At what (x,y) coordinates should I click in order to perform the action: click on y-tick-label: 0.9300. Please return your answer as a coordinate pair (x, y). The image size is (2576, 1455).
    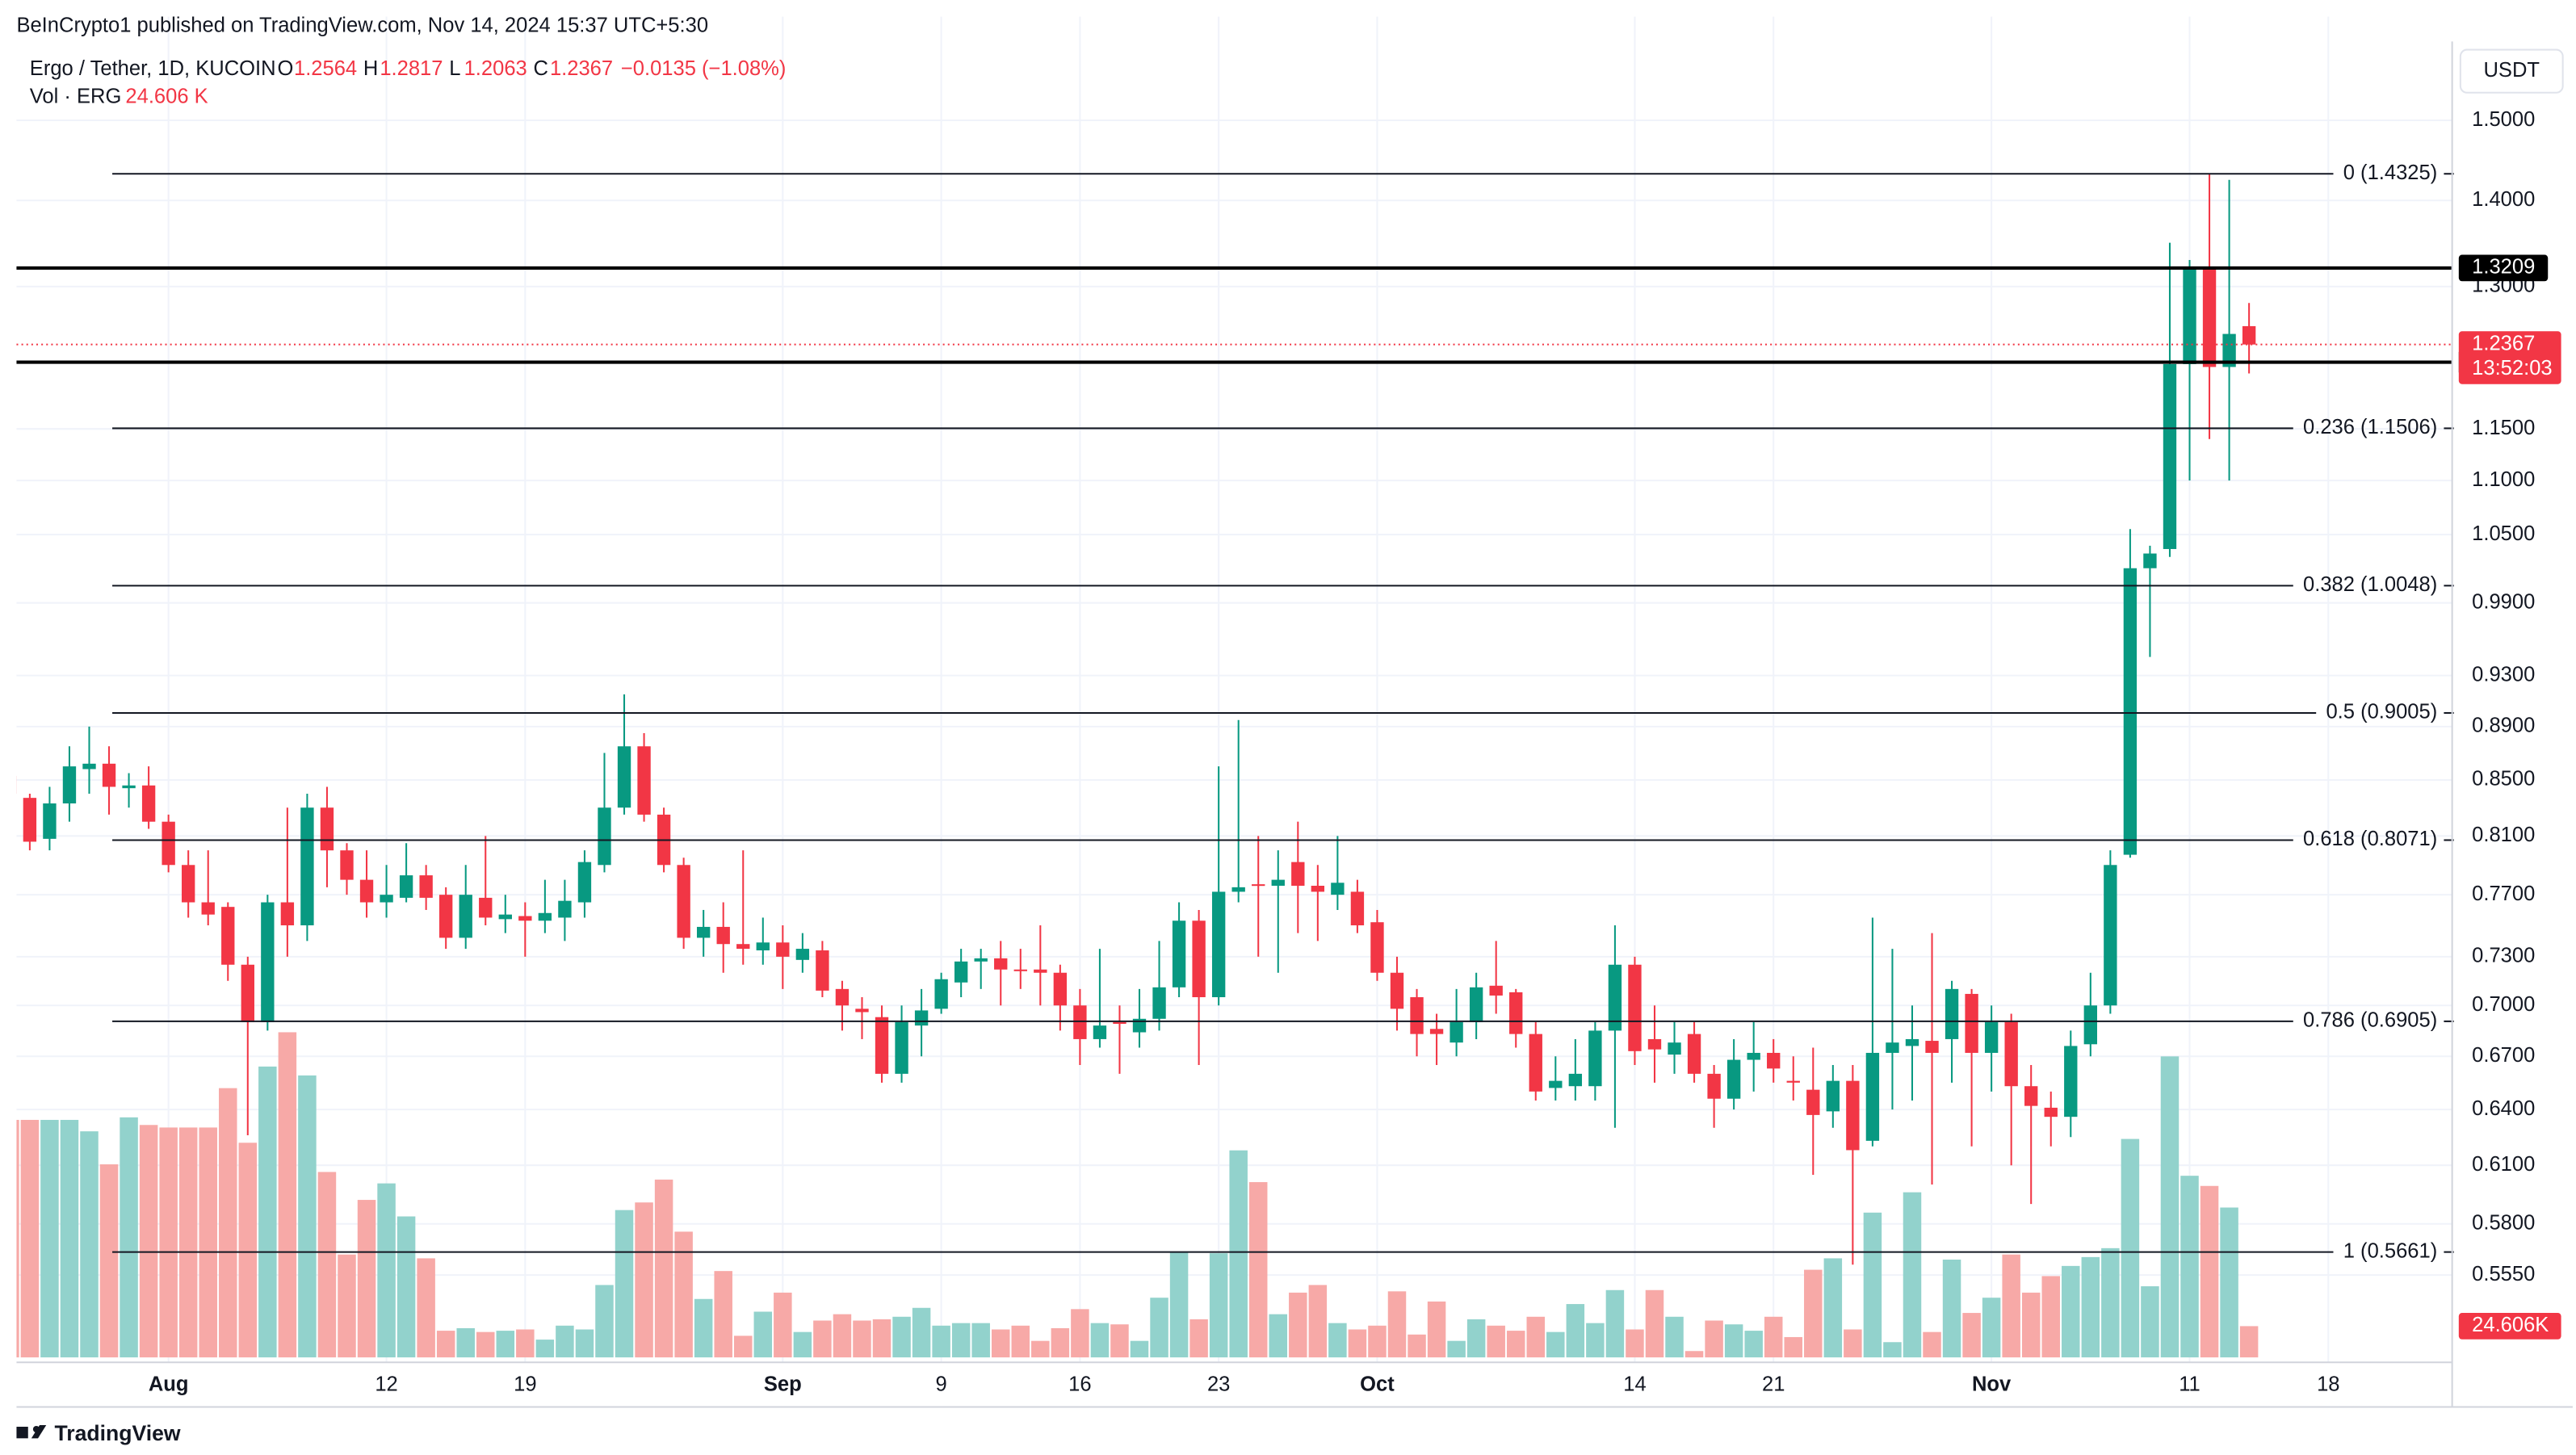
    Looking at the image, I should click on (2503, 674).